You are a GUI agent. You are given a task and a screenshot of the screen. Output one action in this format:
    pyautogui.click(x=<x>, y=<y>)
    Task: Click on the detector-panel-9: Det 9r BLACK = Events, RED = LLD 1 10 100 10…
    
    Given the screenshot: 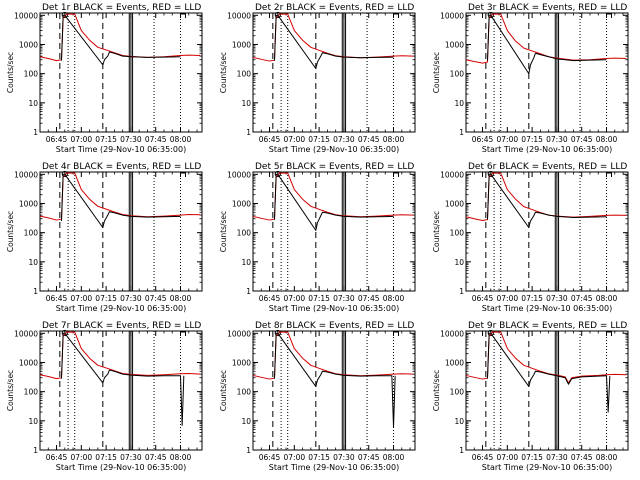 What is the action you would take?
    pyautogui.click(x=530, y=396)
    